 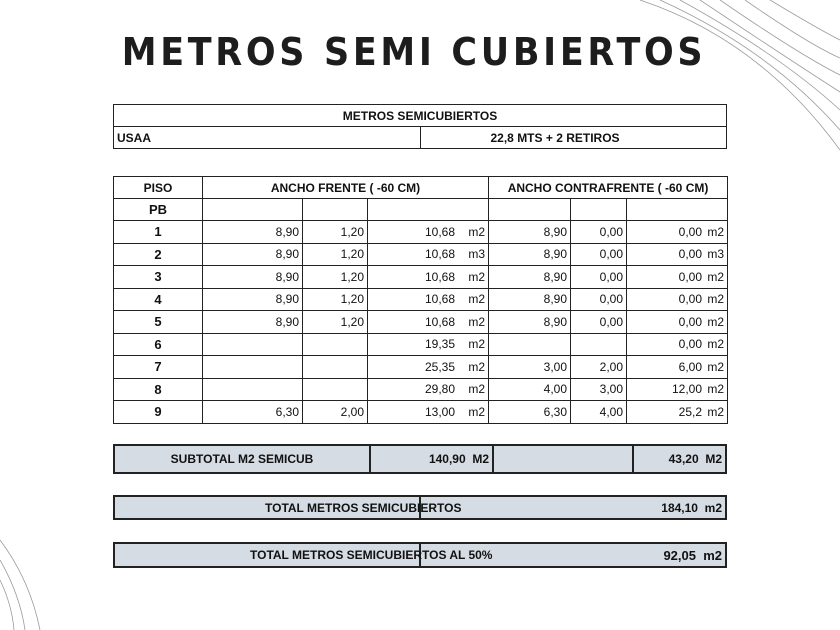 I want to click on column-header-contrafrente: ANCHO CONTRAFRENTE ( -60 CM), so click(x=608, y=187).